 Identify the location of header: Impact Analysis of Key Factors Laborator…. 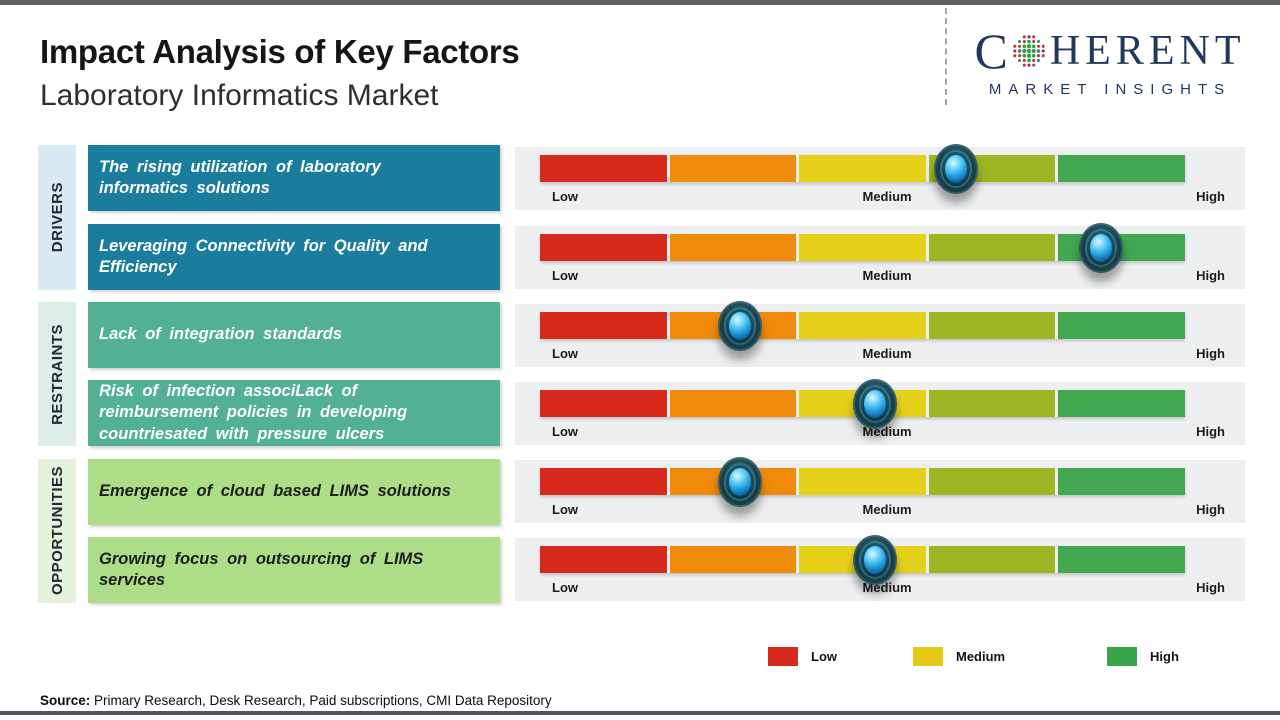
(280, 73).